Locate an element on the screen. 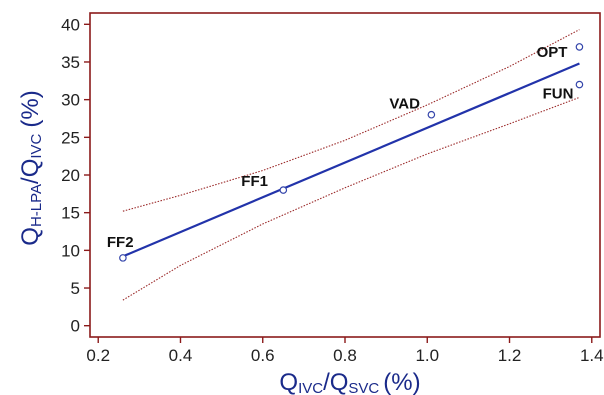 The width and height of the screenshot is (604, 395). x-tick-label: 0.4 is located at coordinates (181, 355).